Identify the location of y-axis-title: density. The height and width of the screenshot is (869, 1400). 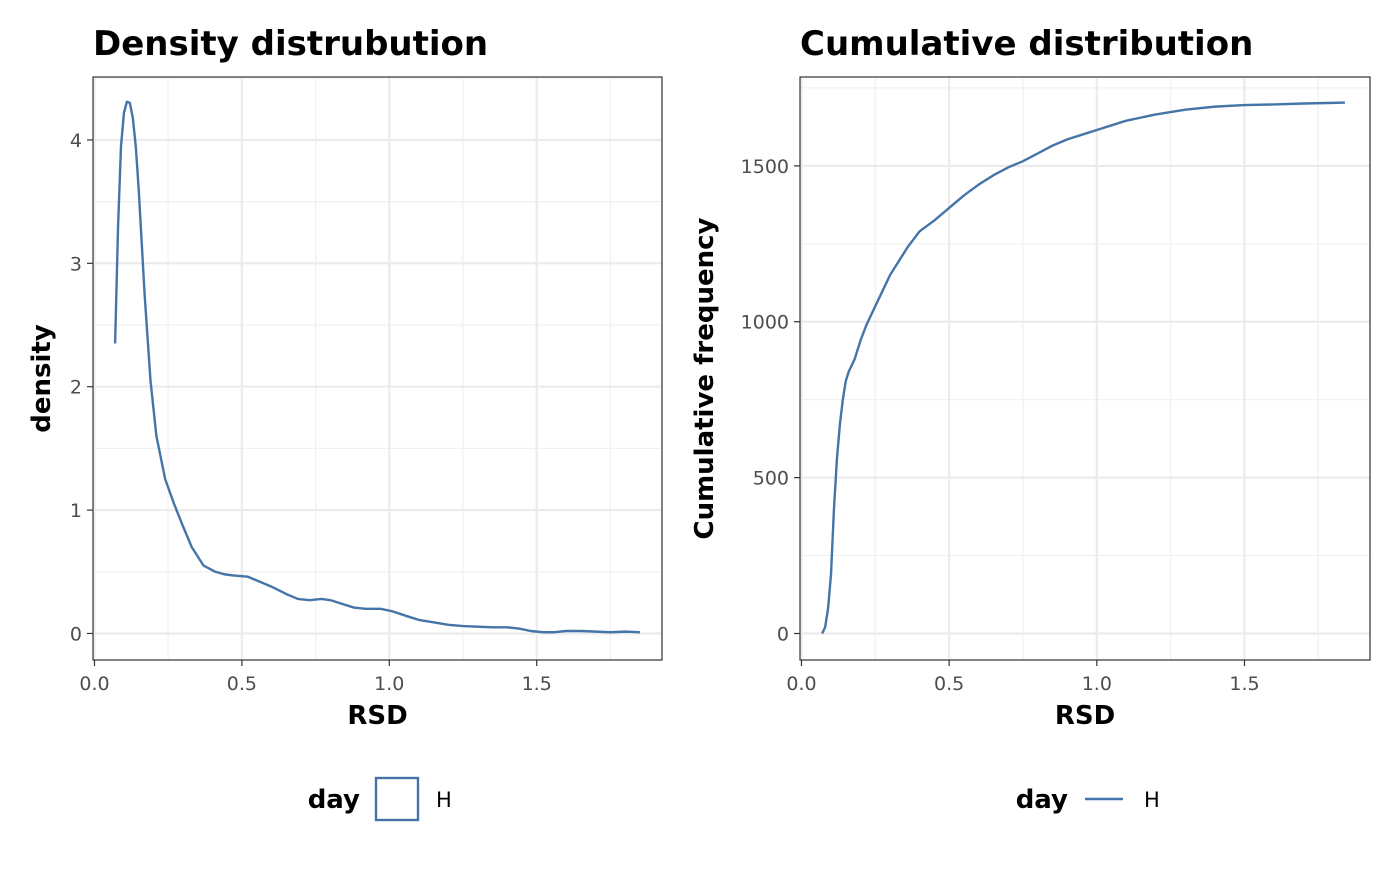
(42, 378).